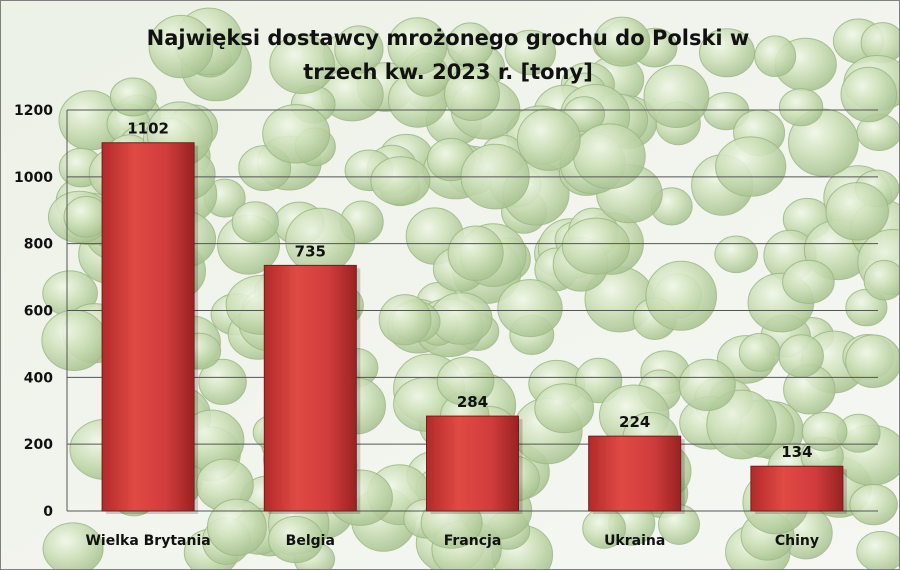 The image size is (900, 570). Describe the element at coordinates (310, 541) in the screenshot. I see `x-tick-label: Belgia` at that location.